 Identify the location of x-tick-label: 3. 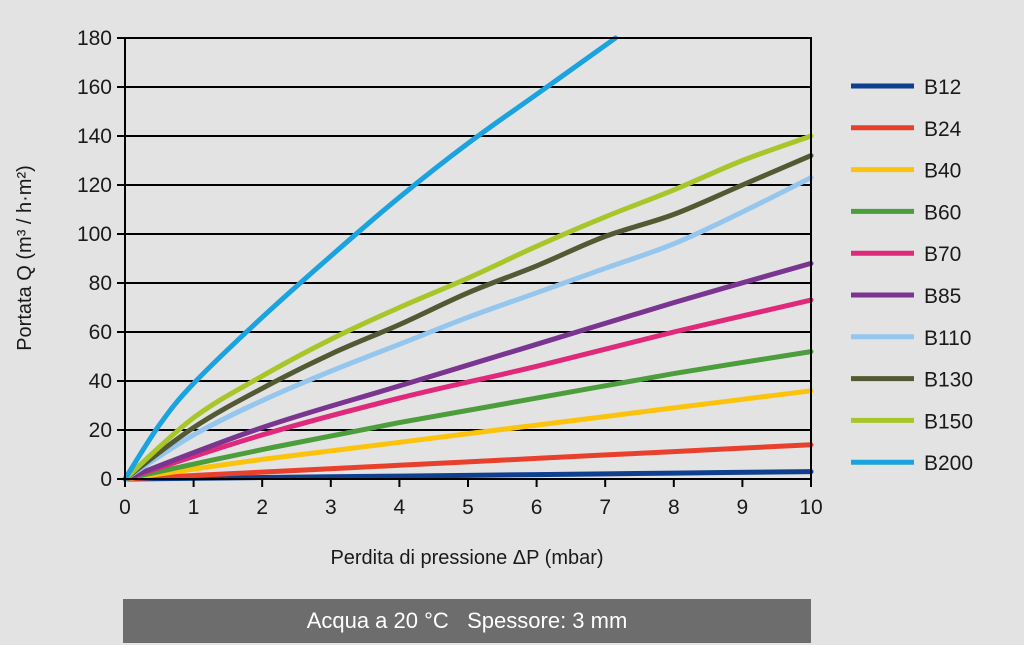
(331, 507).